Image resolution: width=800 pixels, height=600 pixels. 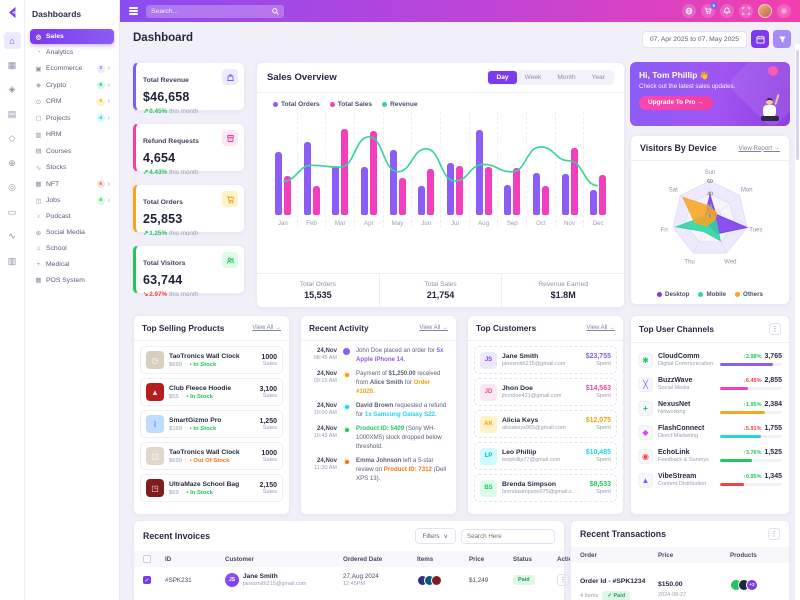 I want to click on invoice-search-input, so click(x=508, y=536).